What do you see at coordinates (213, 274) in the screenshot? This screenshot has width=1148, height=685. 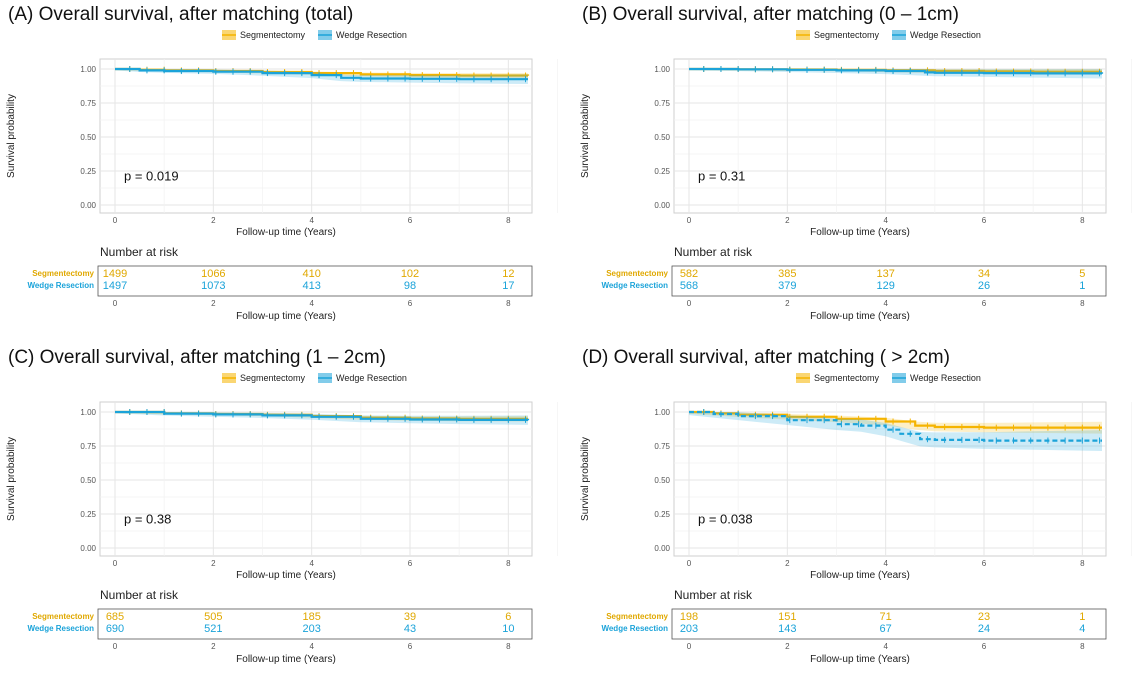 I see `risk-value: 1066` at bounding box center [213, 274].